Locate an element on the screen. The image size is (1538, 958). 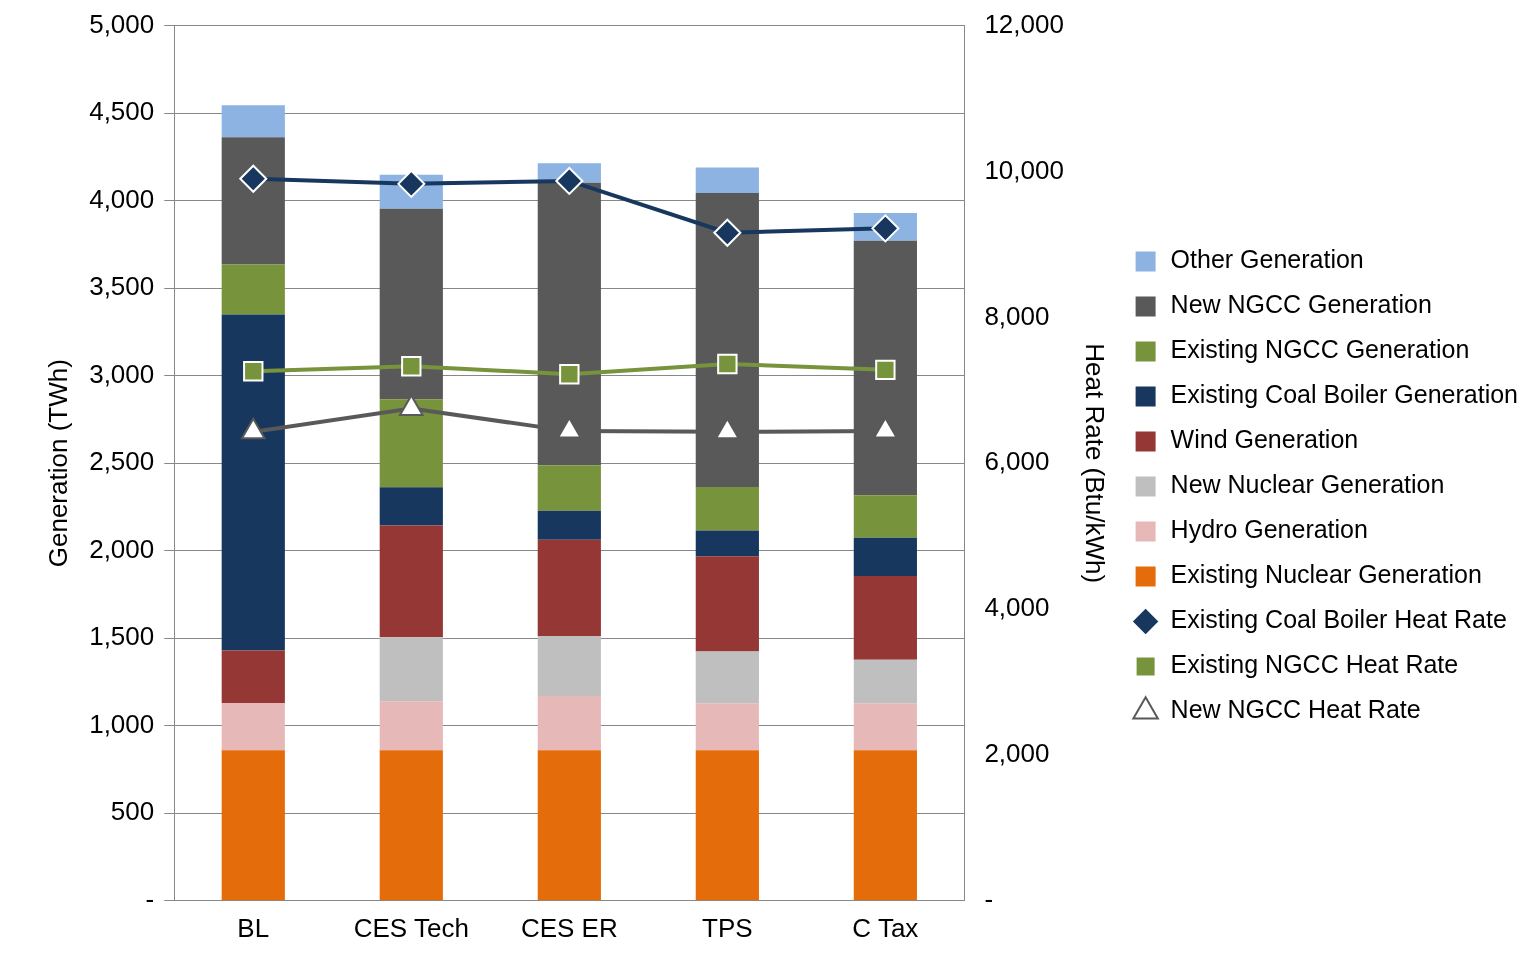
y2-tick-label: 8,000 is located at coordinates (1017, 315).